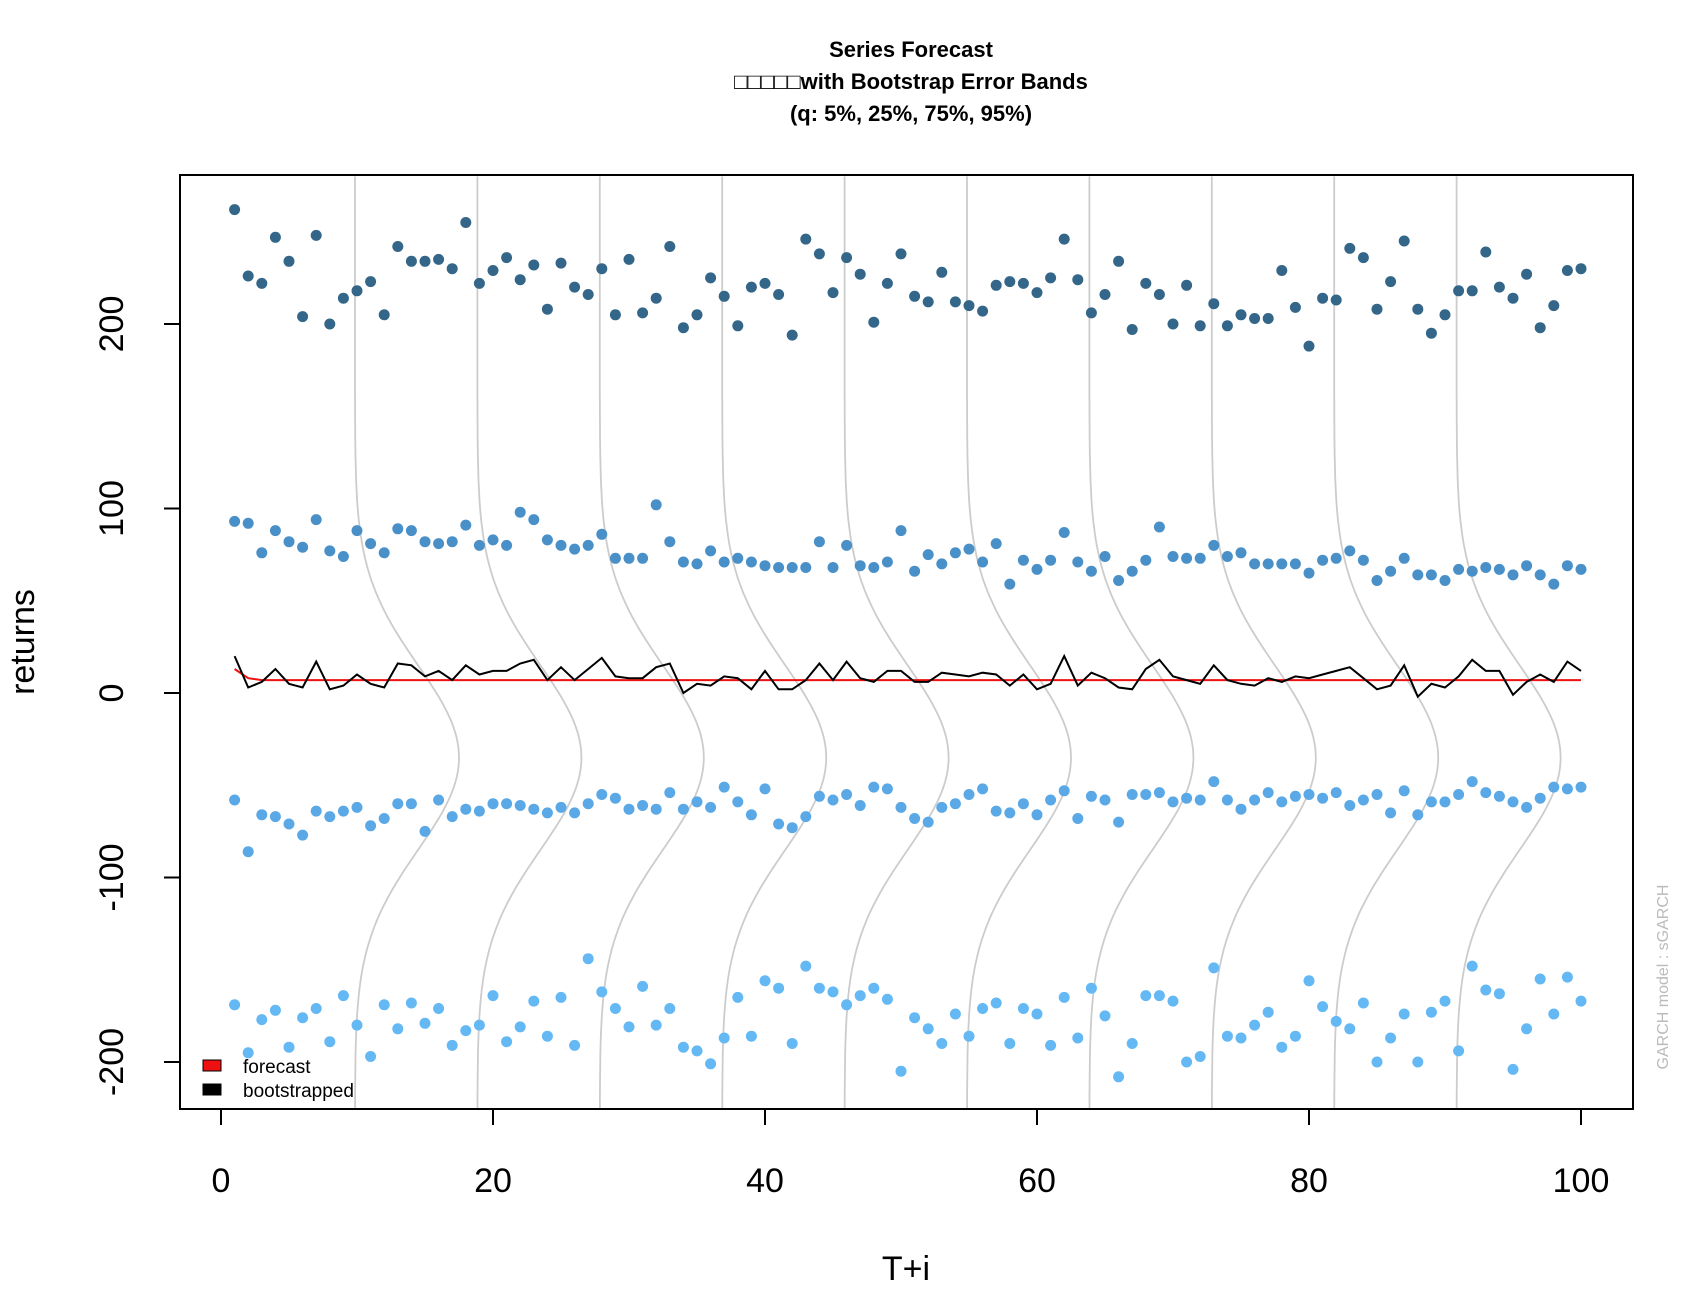  Describe the element at coordinates (906, 1269) in the screenshot. I see `x-axis-label: T+i` at that location.